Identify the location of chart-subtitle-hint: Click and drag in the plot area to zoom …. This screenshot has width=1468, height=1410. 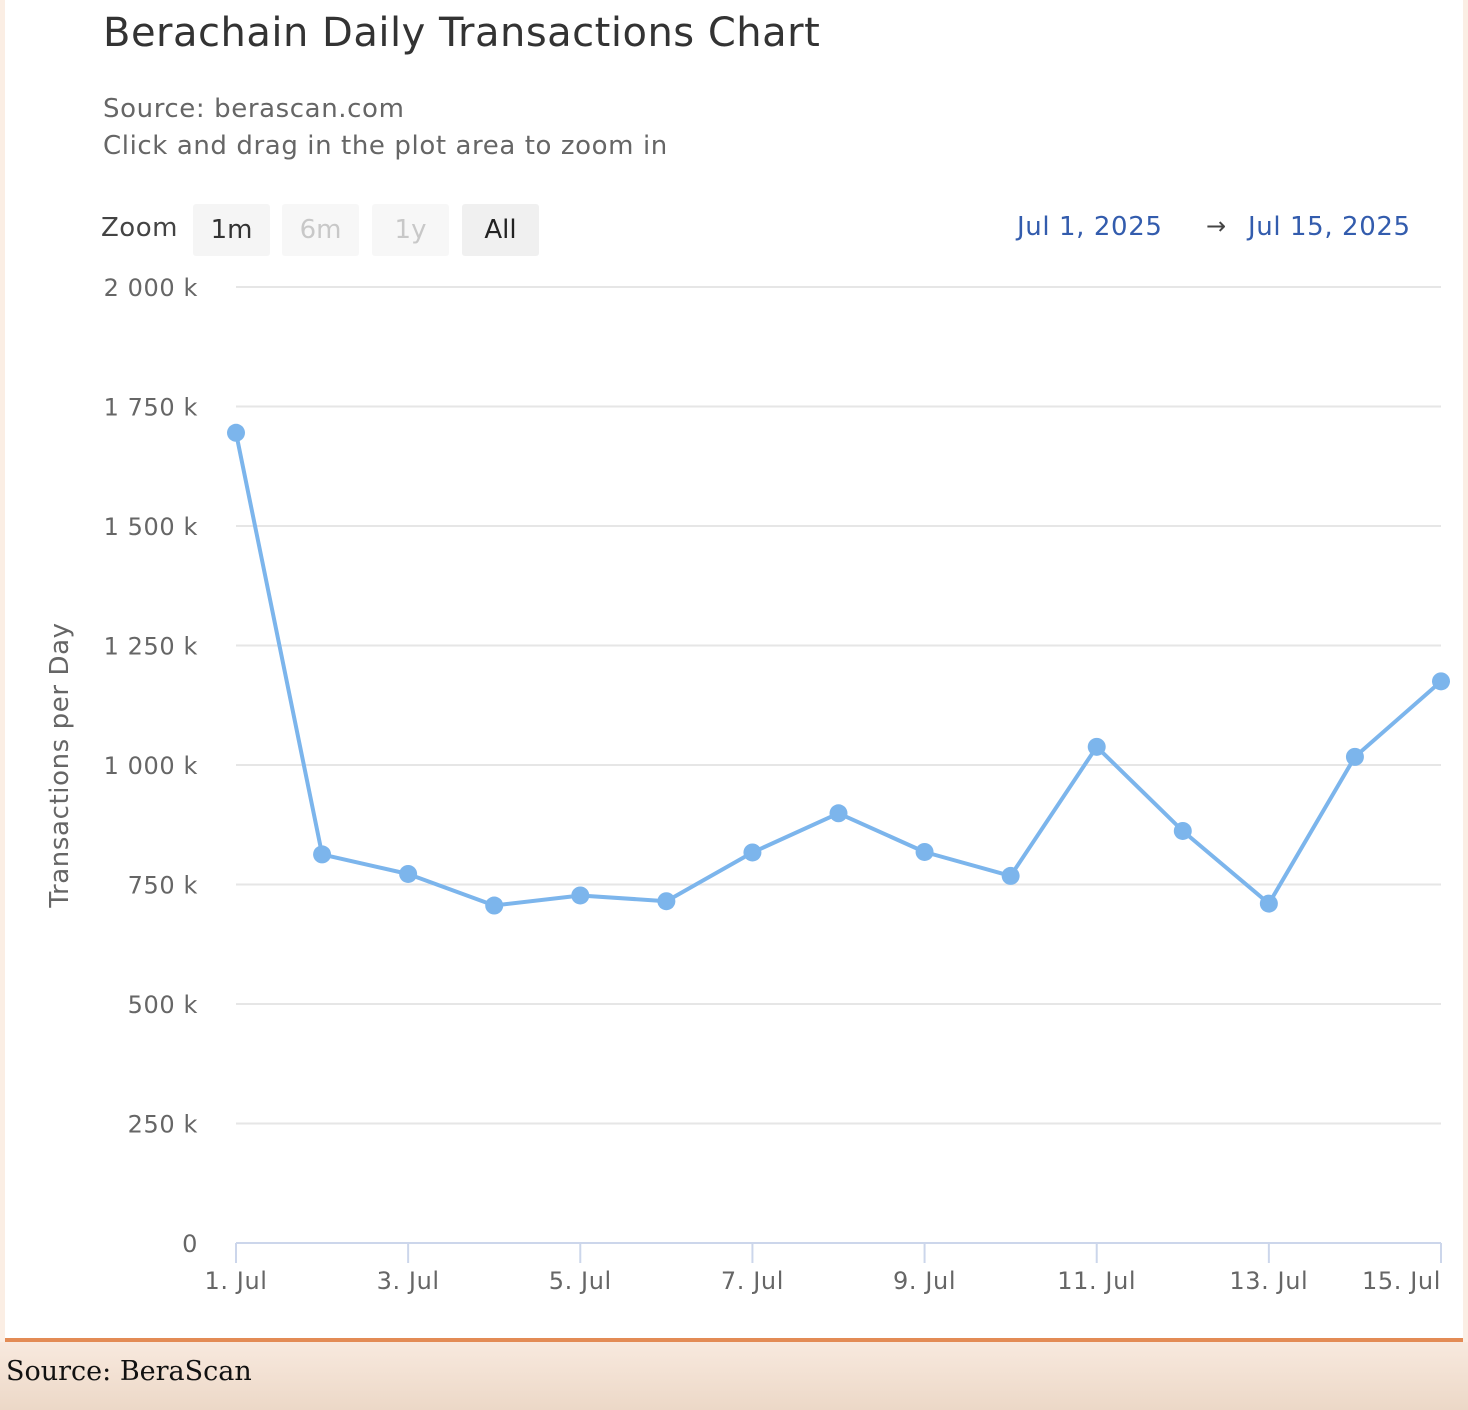
(385, 146).